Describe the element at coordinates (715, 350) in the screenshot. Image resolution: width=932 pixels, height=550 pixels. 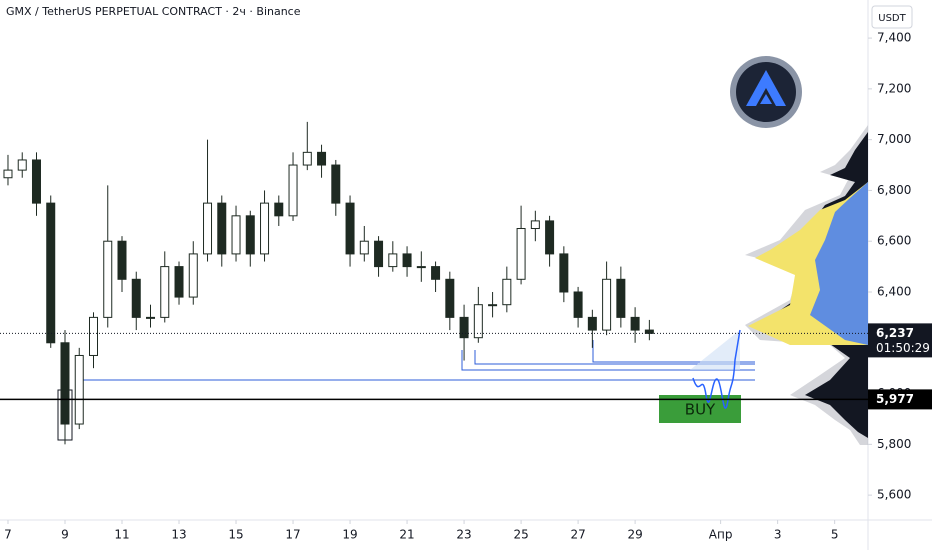
I see `projection` at that location.